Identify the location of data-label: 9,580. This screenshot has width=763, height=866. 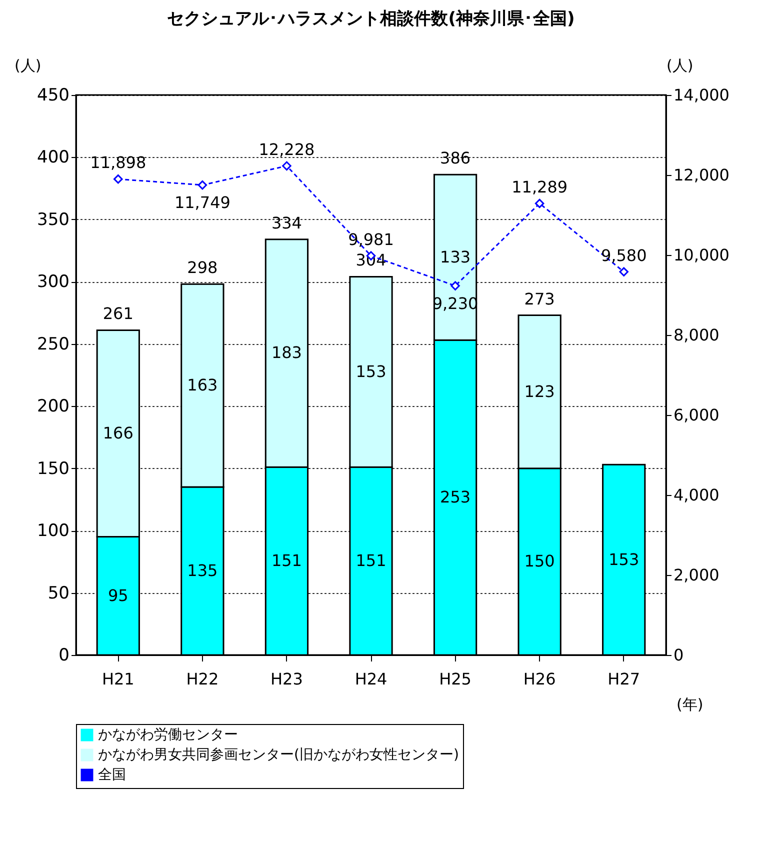
(623, 255).